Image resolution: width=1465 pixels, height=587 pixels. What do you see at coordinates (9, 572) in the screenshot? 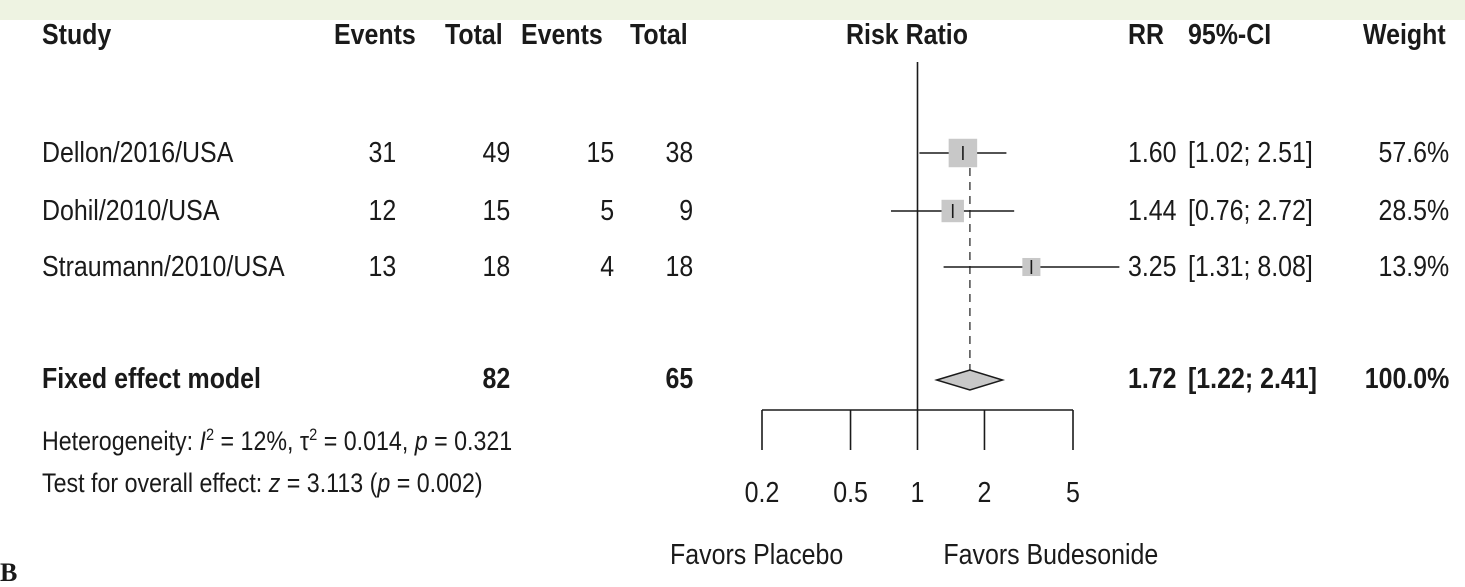
I see `panel-label: B` at bounding box center [9, 572].